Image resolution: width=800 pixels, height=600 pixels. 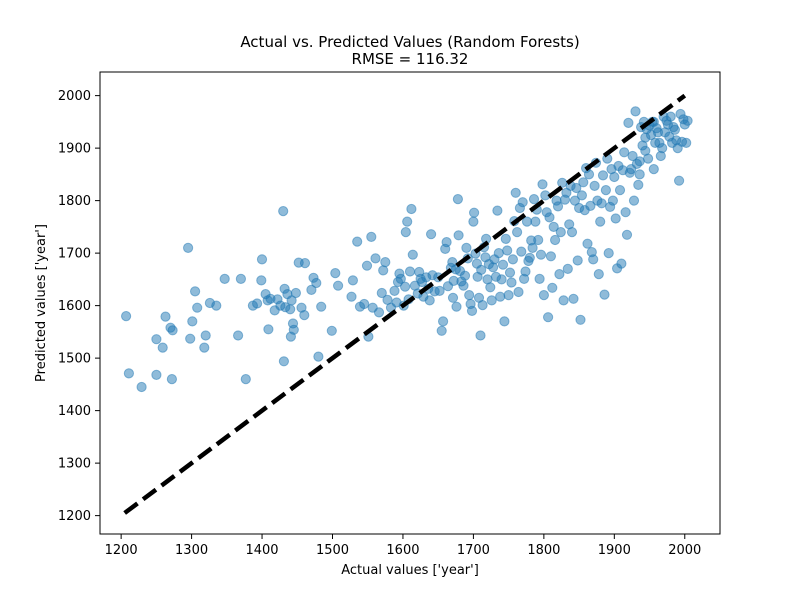 I want to click on y-tick-label: 1200, so click(x=74, y=516).